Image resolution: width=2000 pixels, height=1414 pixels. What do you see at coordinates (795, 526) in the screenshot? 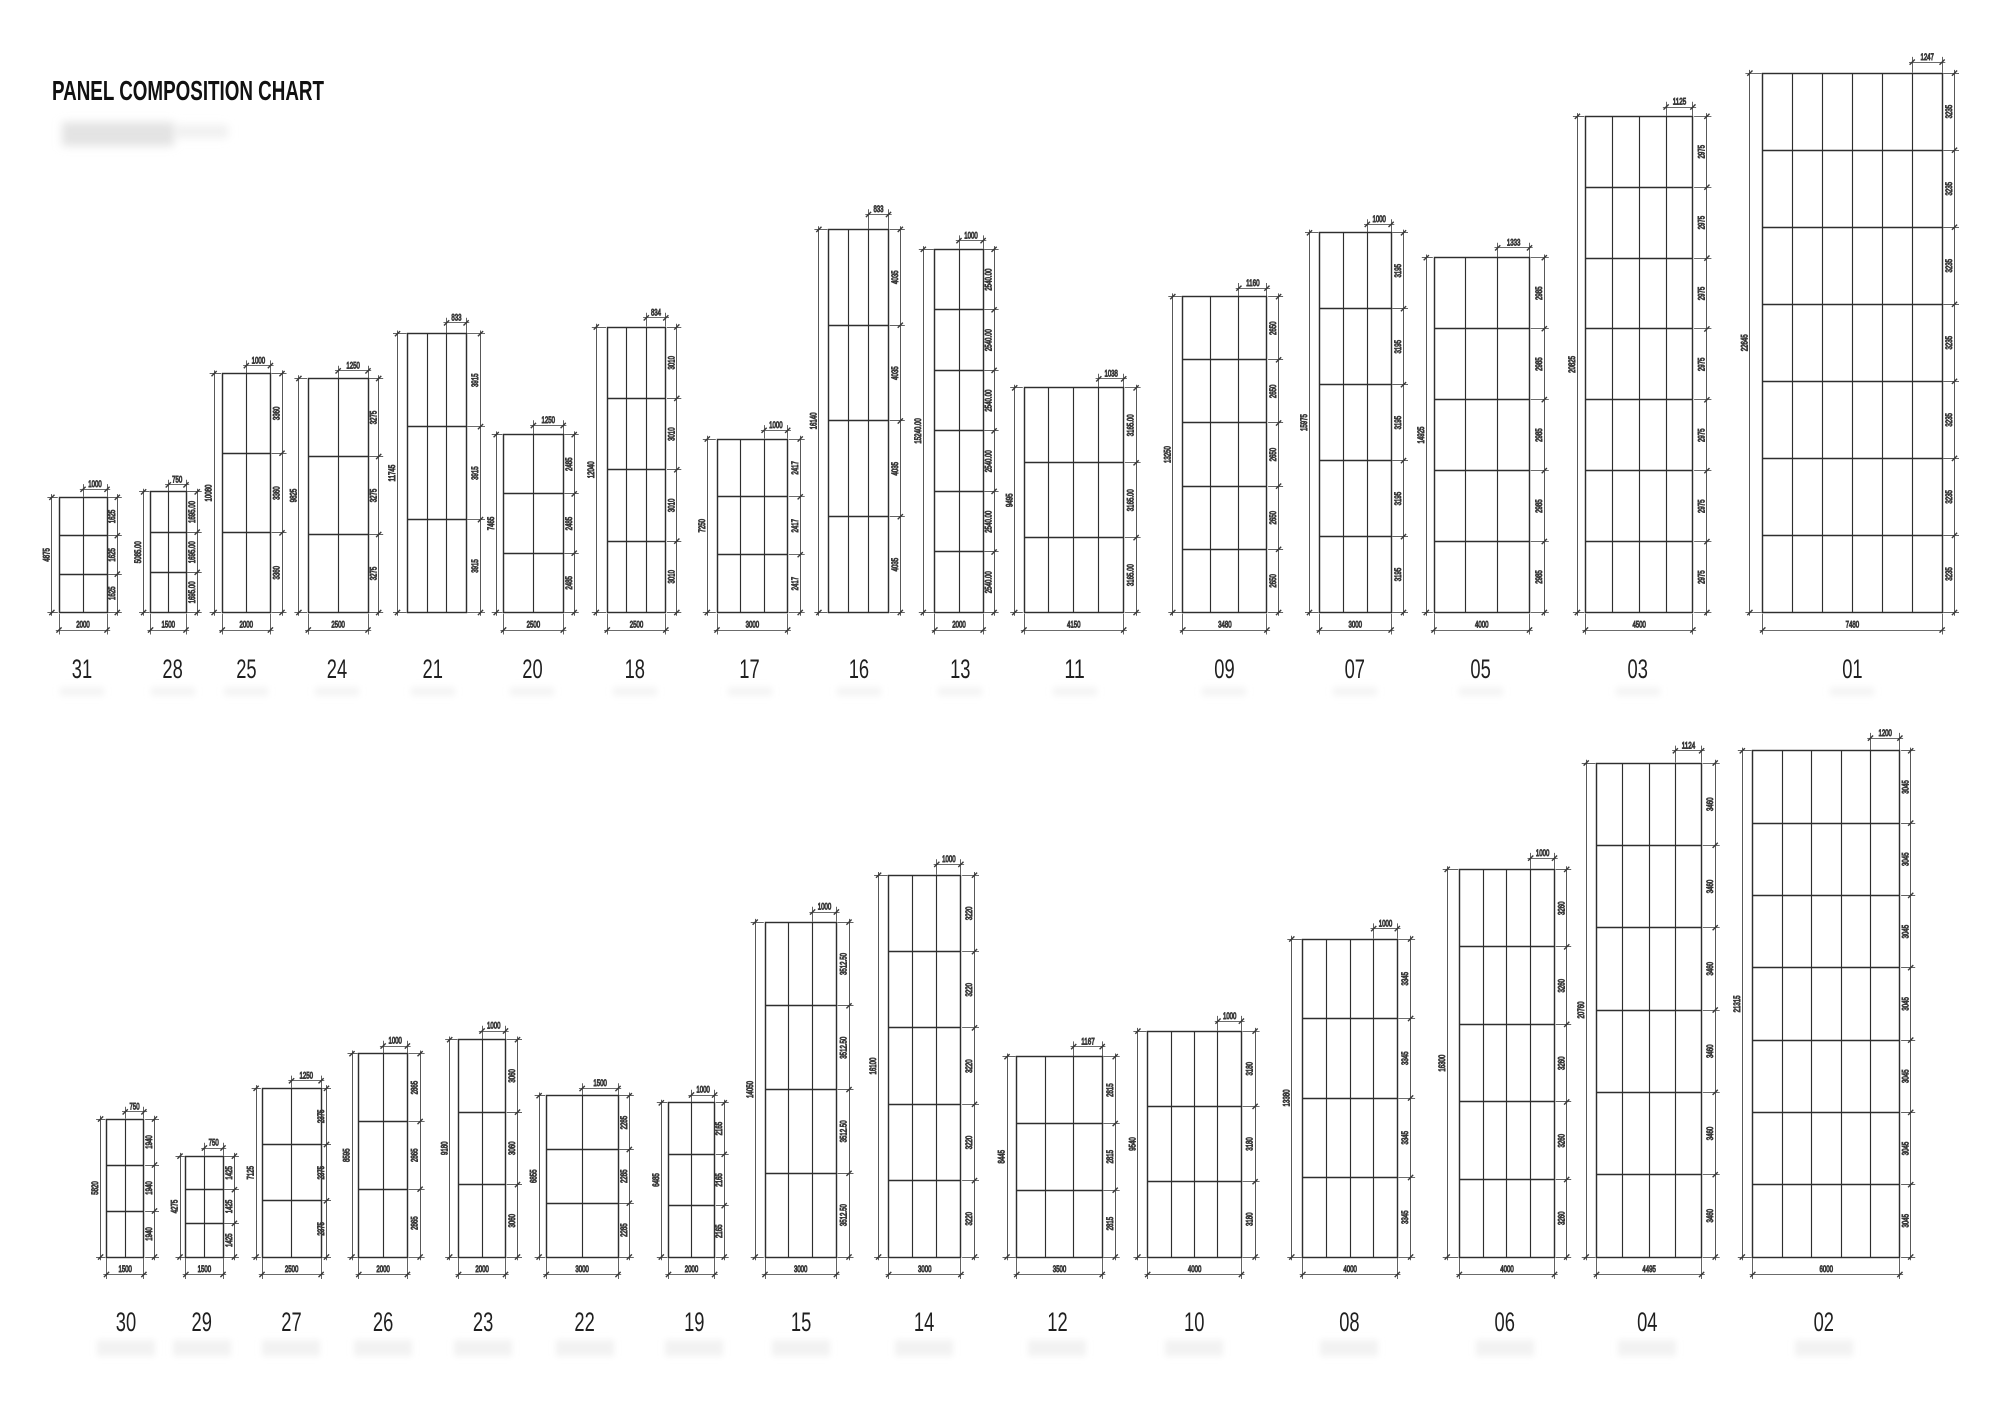
I see `svg-text: 2417` at bounding box center [795, 526].